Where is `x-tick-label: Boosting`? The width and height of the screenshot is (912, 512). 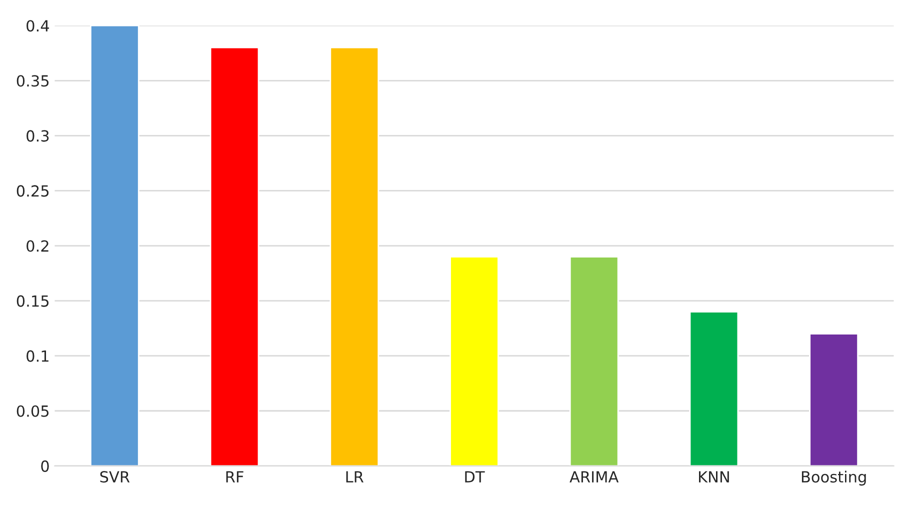 x-tick-label: Boosting is located at coordinates (834, 478).